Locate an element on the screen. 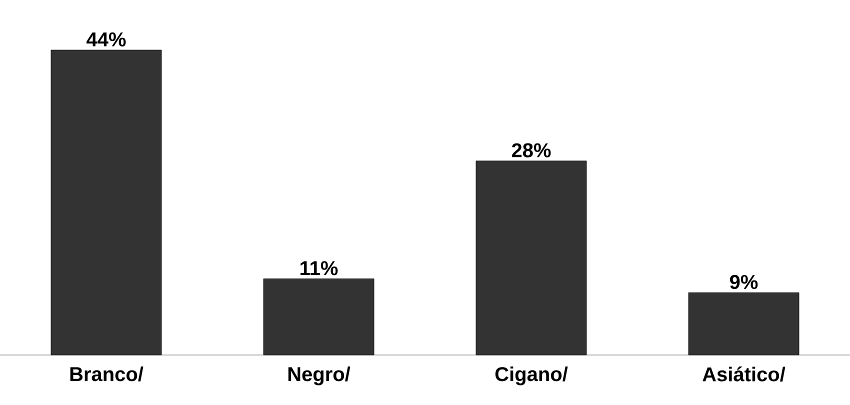  data-label: 28% is located at coordinates (531, 150).